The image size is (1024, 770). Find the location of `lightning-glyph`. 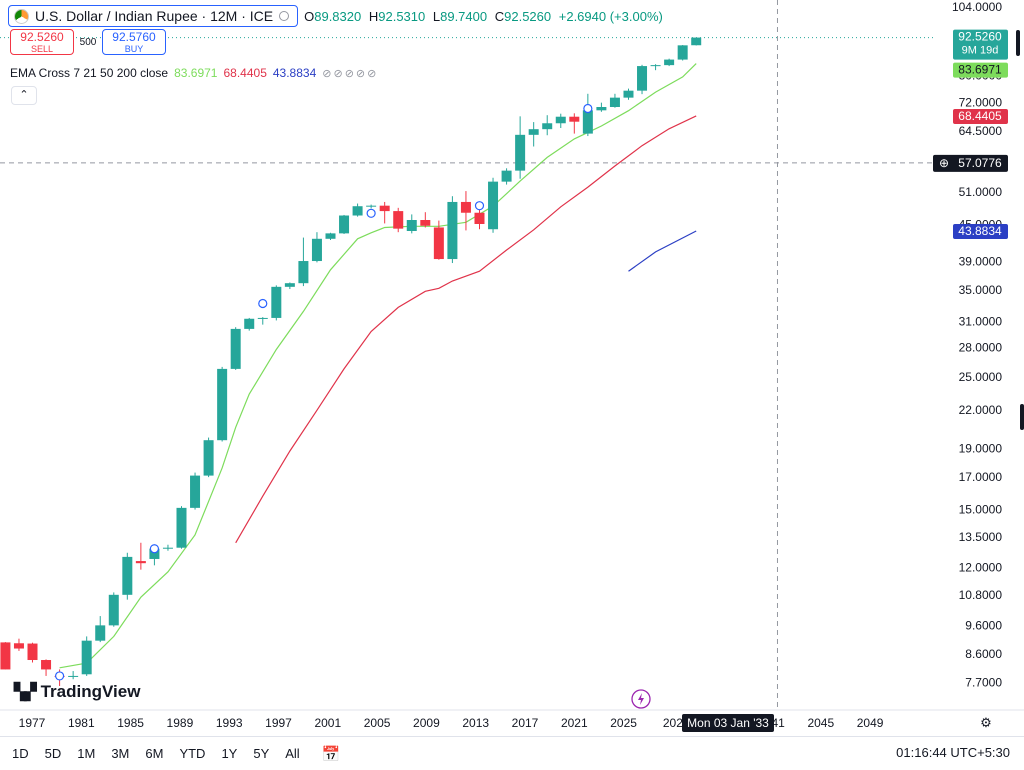

lightning-glyph is located at coordinates (641, 699).